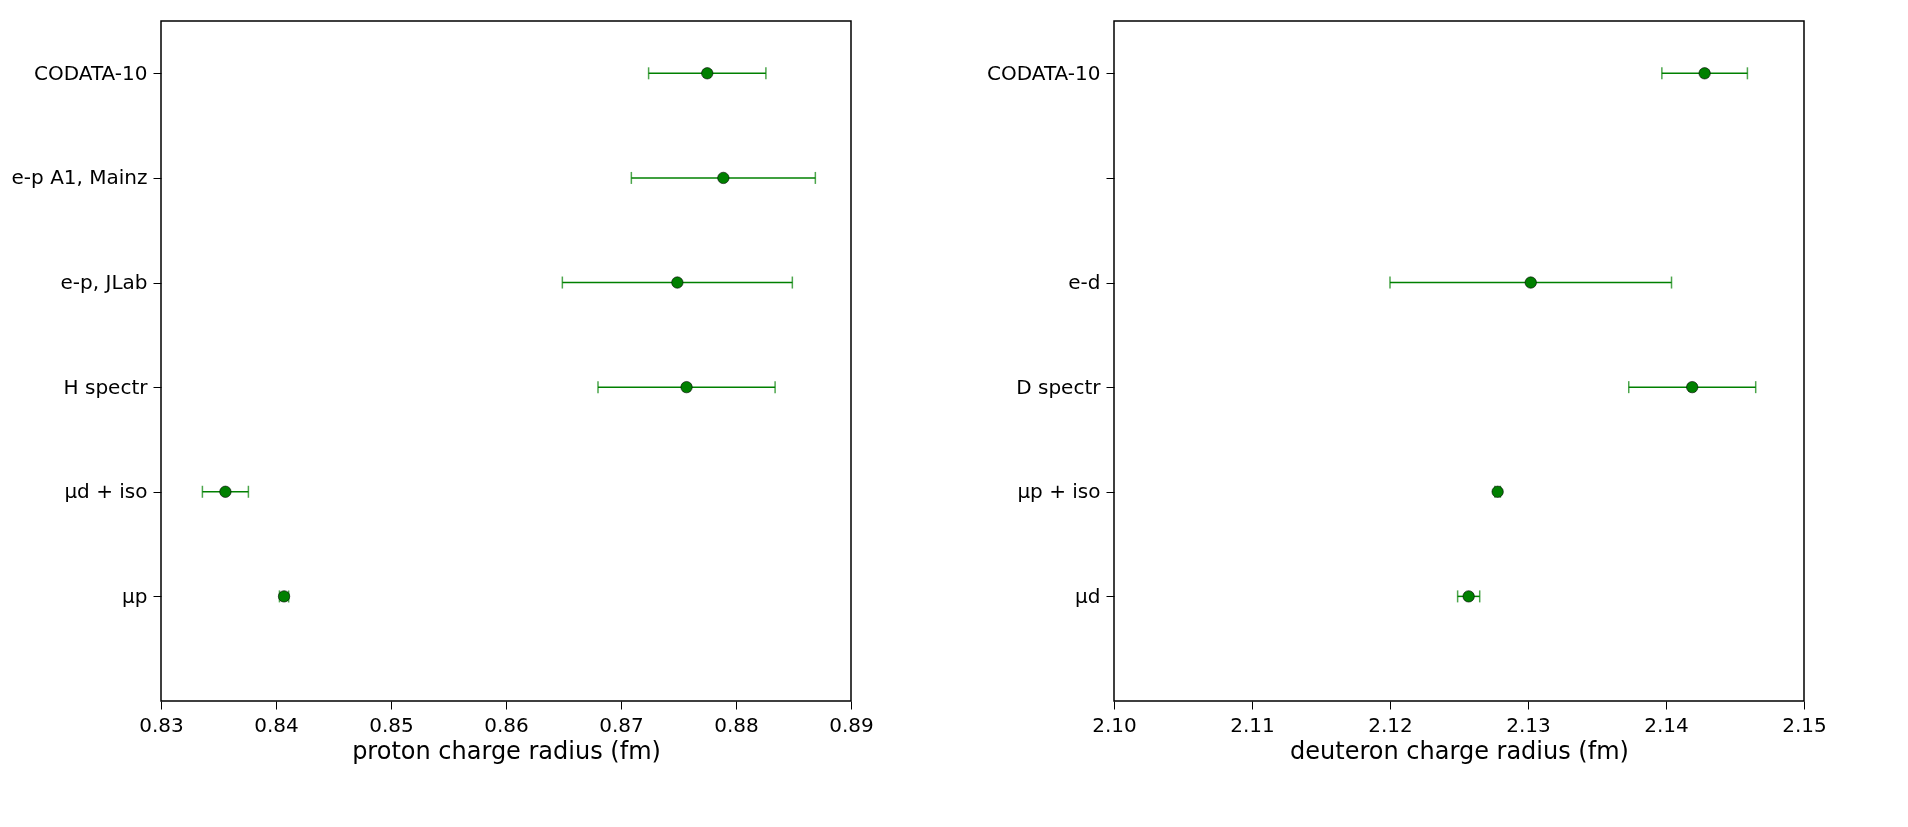 This screenshot has height=827, width=1908. I want to click on x-tick-label: 2.13, so click(1528, 724).